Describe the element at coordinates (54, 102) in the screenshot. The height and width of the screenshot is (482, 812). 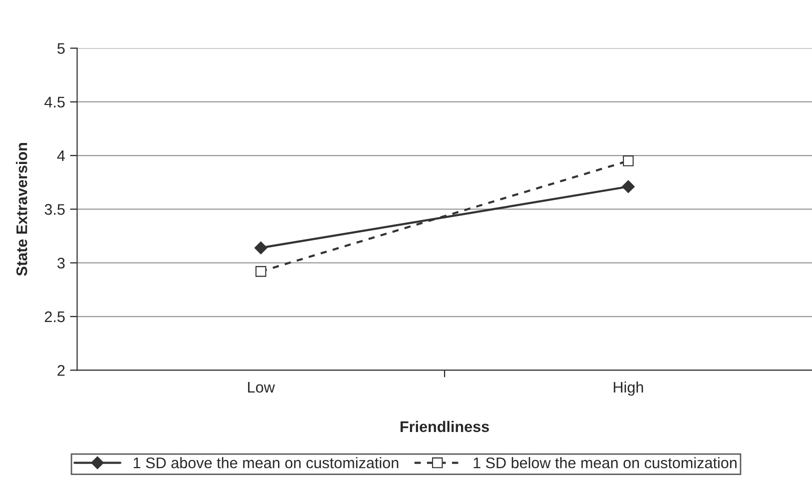
I see `y-tick-label: 4.5` at that location.